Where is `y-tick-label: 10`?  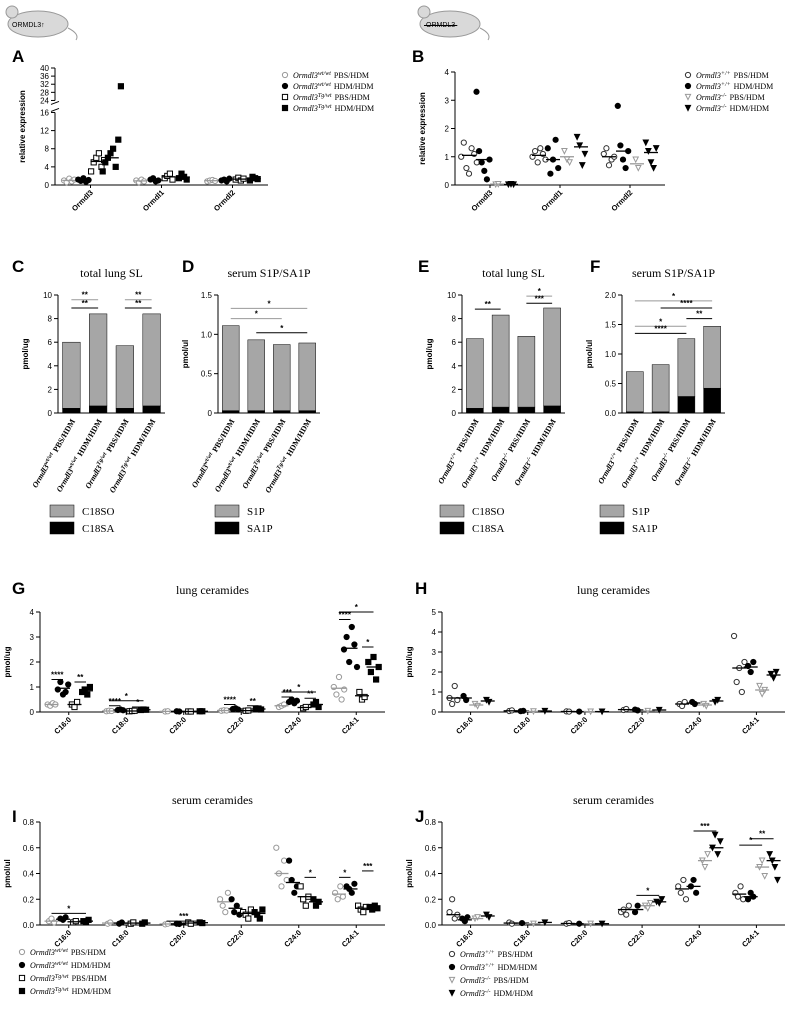
y-tick-label: 10 is located at coordinates (47, 295).